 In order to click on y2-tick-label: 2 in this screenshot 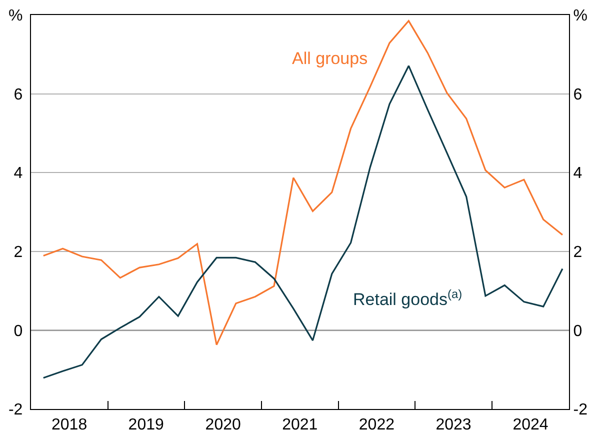, I will do `click(577, 252)`.